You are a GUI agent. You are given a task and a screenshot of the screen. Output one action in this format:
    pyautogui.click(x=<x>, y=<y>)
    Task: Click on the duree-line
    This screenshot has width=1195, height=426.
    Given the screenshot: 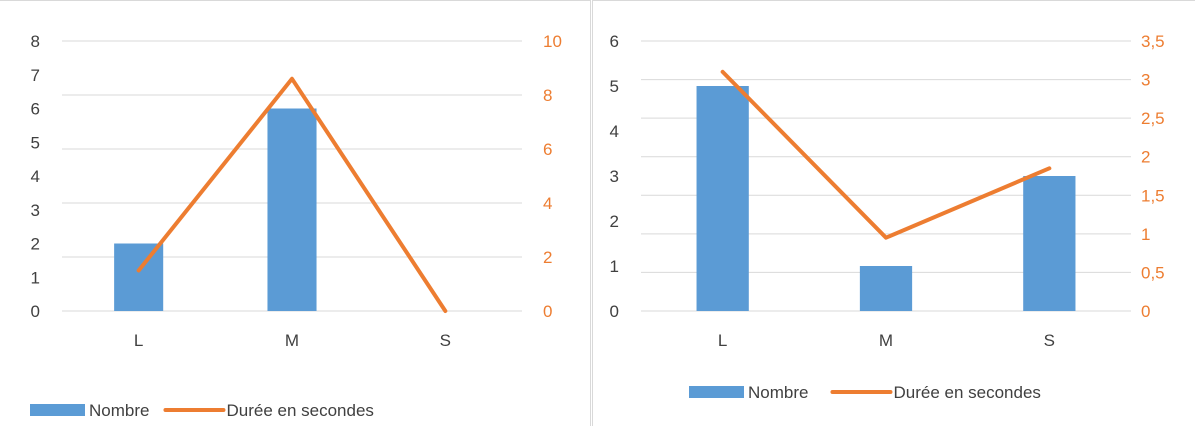 What is the action you would take?
    pyautogui.click(x=886, y=155)
    